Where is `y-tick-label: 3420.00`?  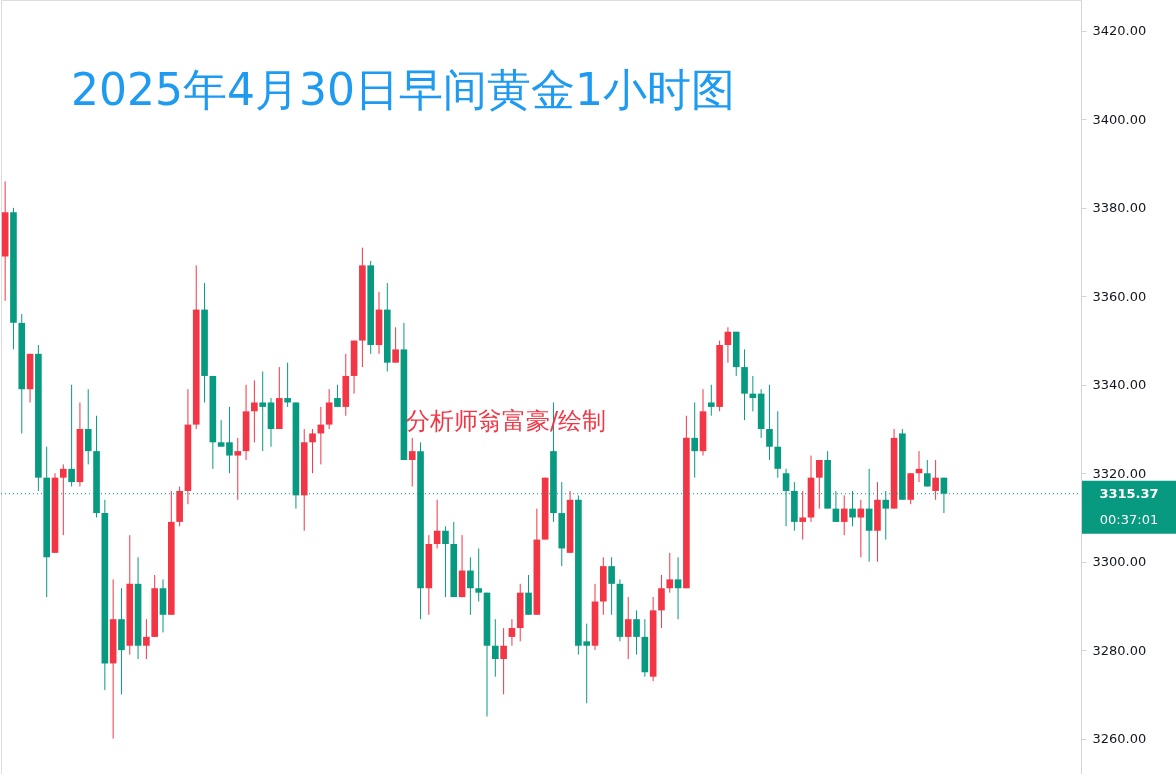
y-tick-label: 3420.00 is located at coordinates (1119, 31).